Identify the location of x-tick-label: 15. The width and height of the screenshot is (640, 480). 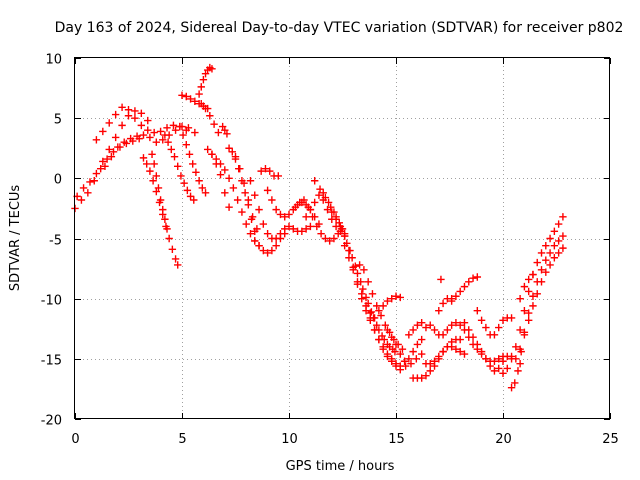
(396, 439).